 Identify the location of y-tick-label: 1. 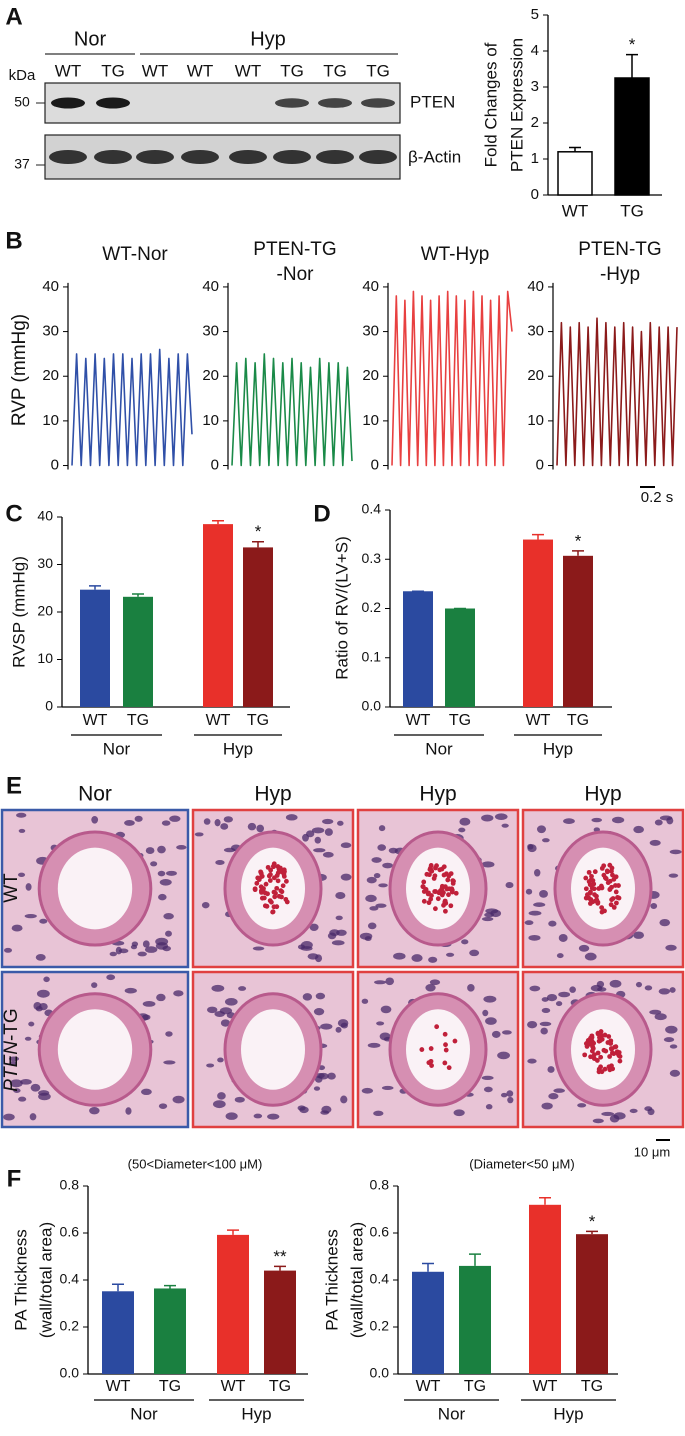
(535, 158).